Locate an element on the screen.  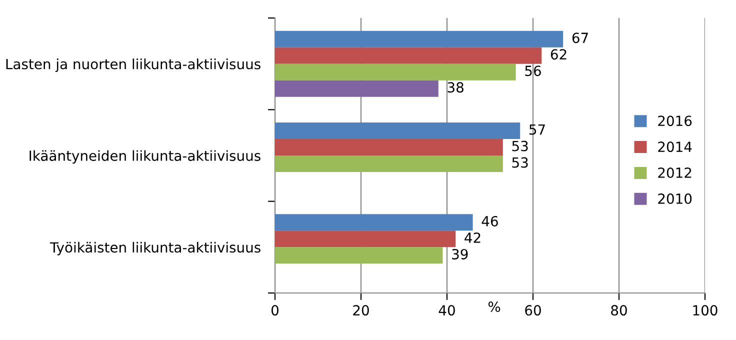
x-tick-label: 0 is located at coordinates (274, 310).